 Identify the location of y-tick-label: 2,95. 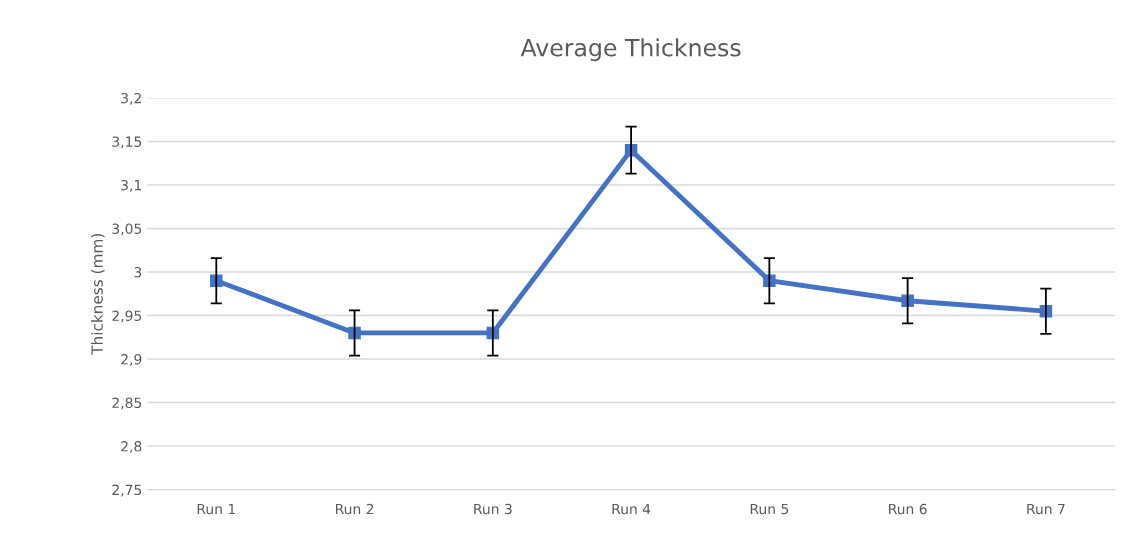
(127, 316).